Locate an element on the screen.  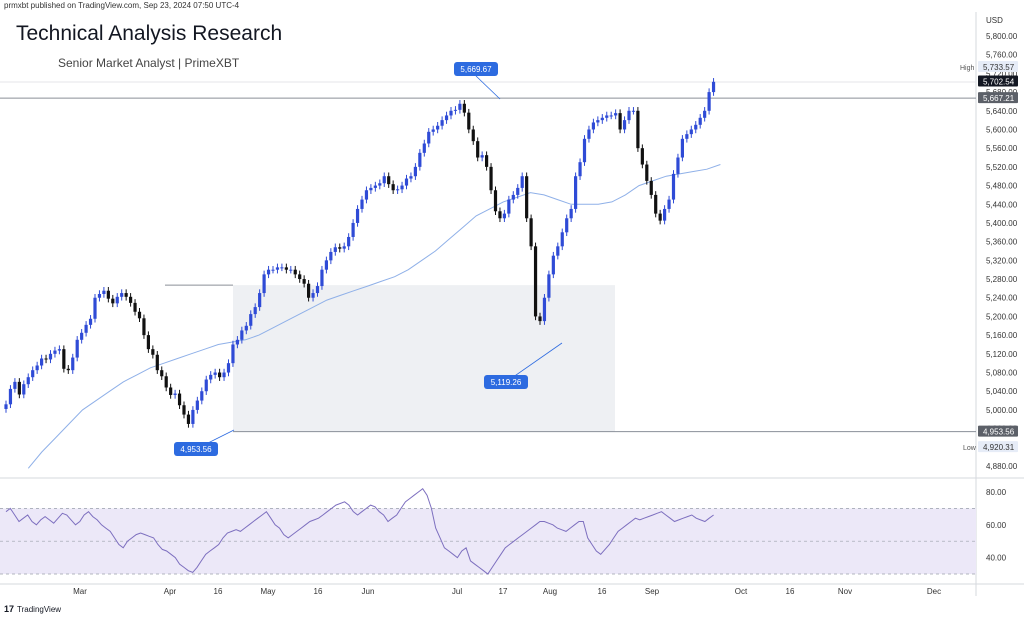
low-label: Low is located at coordinates (970, 448).